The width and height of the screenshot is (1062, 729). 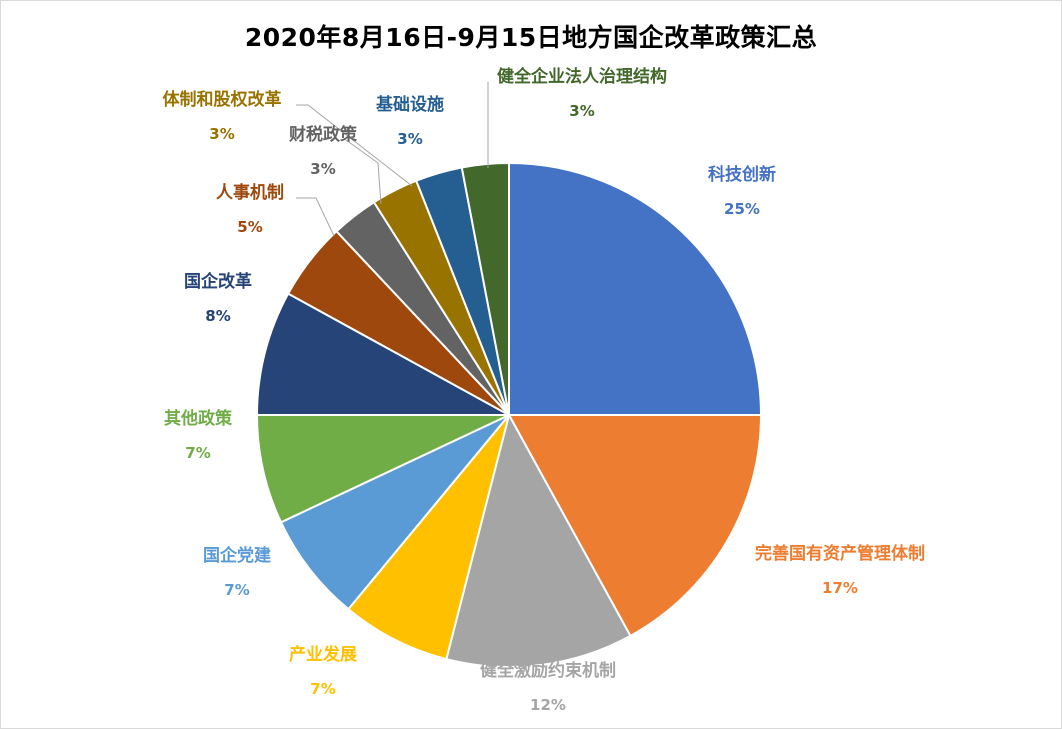 What do you see at coordinates (840, 588) in the screenshot?
I see `data-label-percent-2: 17%` at bounding box center [840, 588].